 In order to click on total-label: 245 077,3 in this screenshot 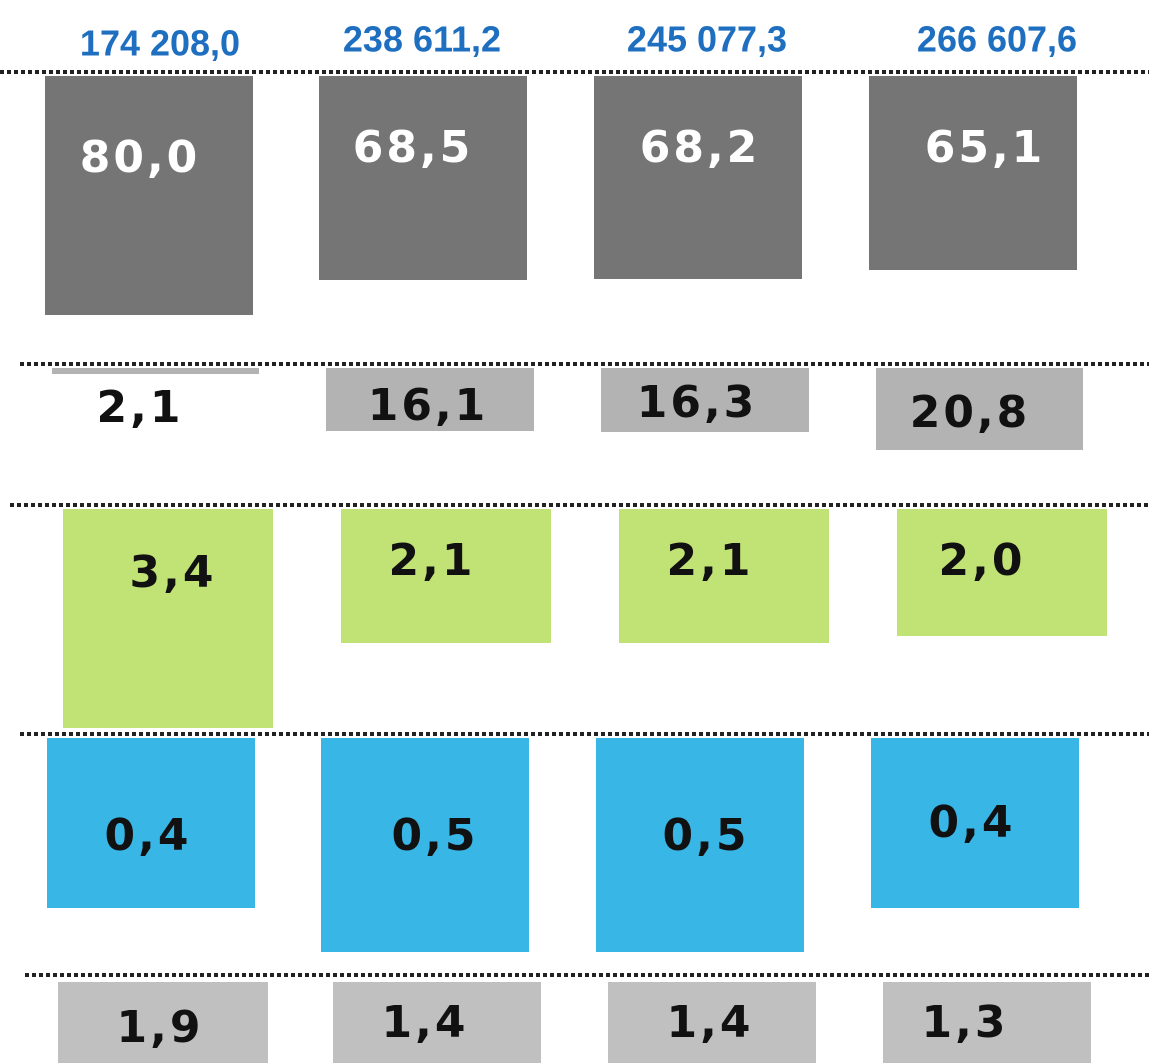, I will do `click(707, 39)`.